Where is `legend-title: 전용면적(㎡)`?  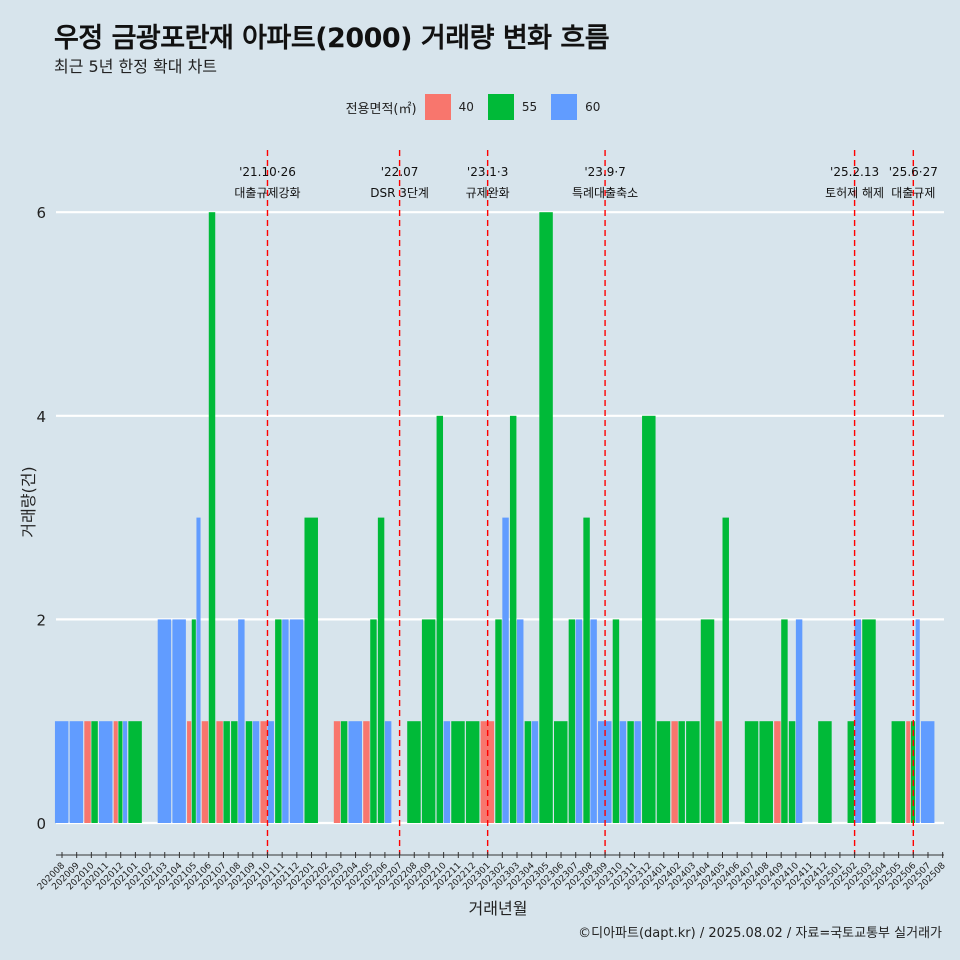
legend-title: 전용면적(㎡) is located at coordinates (381, 109).